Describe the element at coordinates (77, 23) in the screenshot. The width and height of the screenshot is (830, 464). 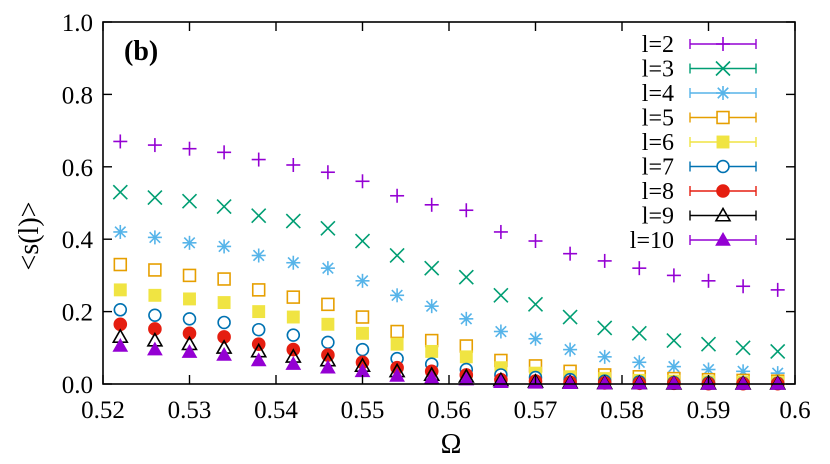
I see `y-tick-label: 1.0` at that location.